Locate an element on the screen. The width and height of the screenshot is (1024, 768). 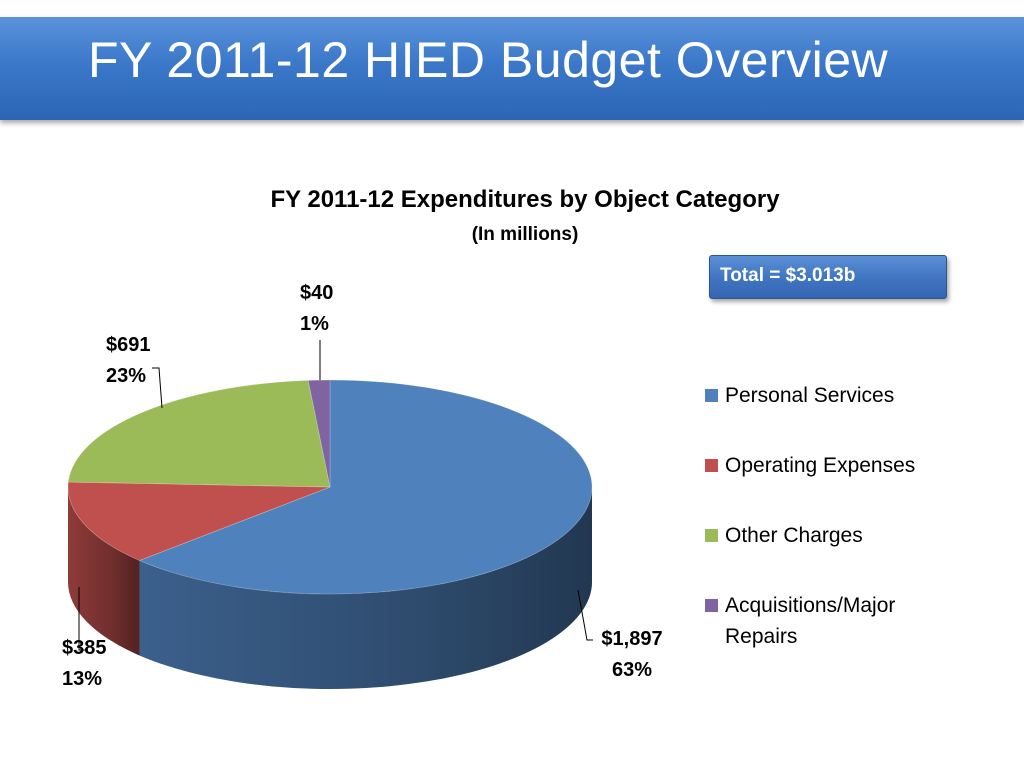
slice-percent-label: 13% is located at coordinates (82, 679).